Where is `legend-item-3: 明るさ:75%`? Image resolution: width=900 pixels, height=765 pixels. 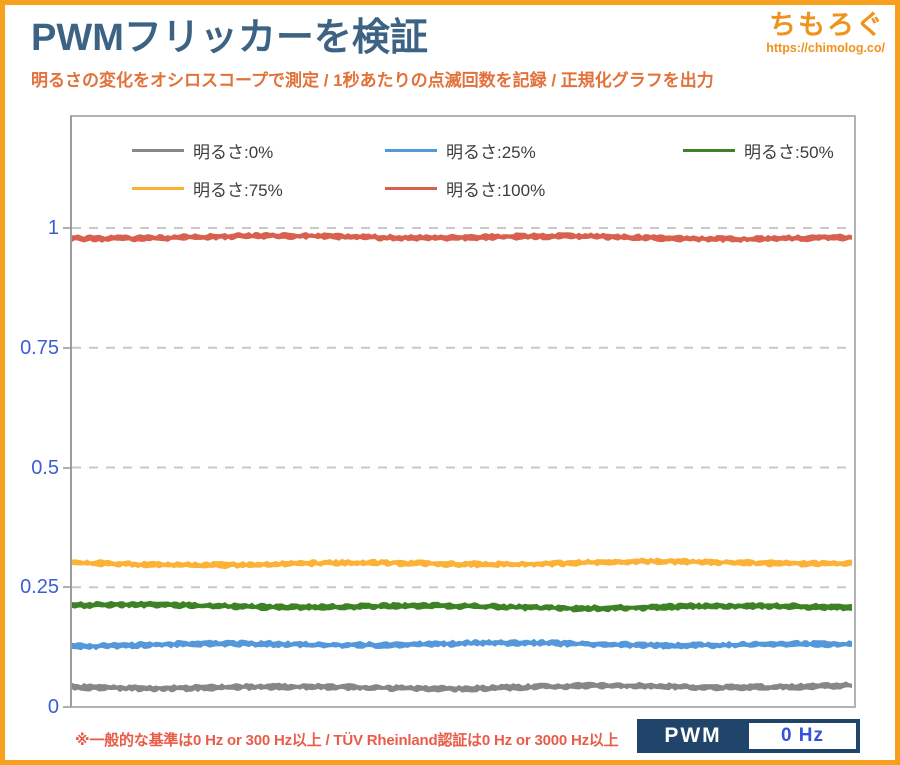
legend-item-3: 明るさ:75% is located at coordinates (207, 189).